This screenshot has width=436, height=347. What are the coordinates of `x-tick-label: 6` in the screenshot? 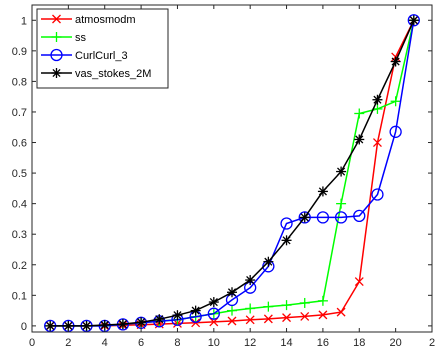 It's located at (141, 342).